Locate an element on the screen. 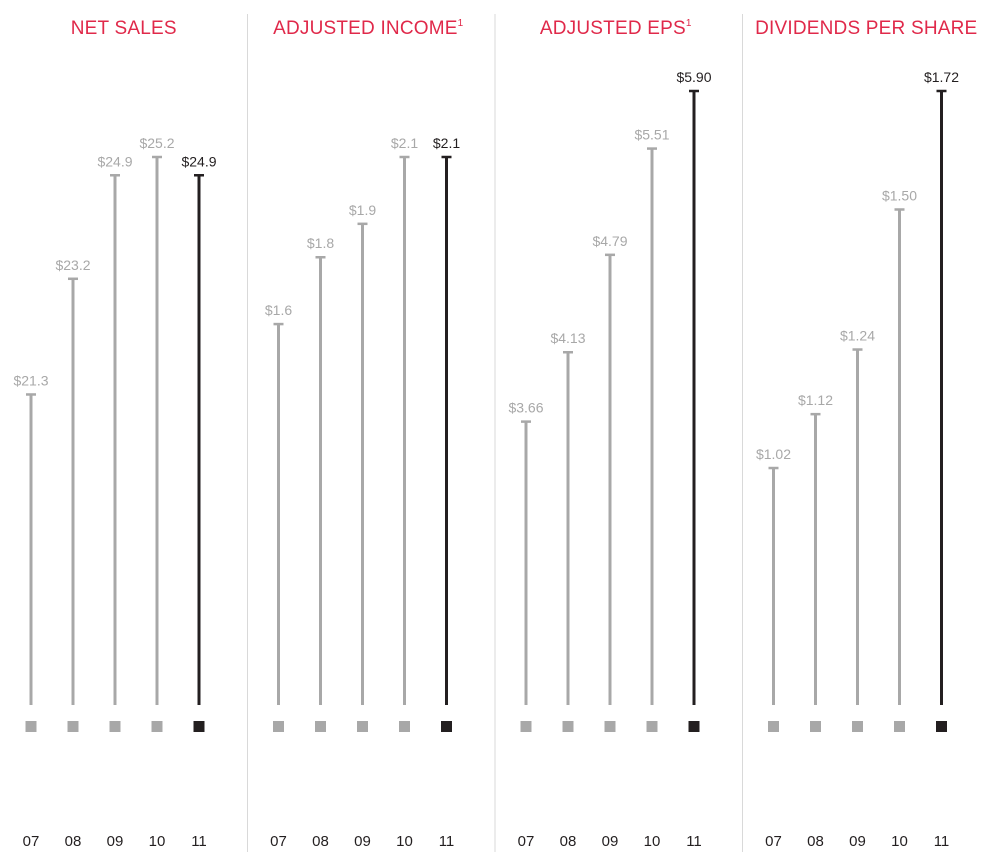  data-label-07: $1.02 is located at coordinates (773, 454).